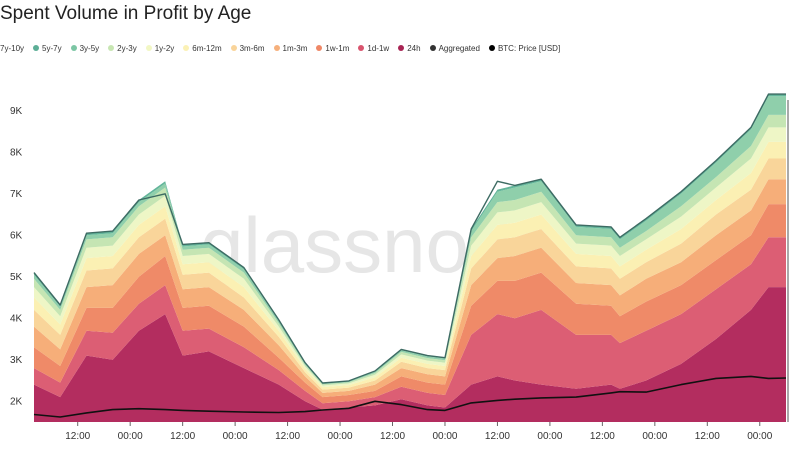 The height and width of the screenshot is (450, 800). I want to click on legend-item-10: 24h, so click(409, 48).